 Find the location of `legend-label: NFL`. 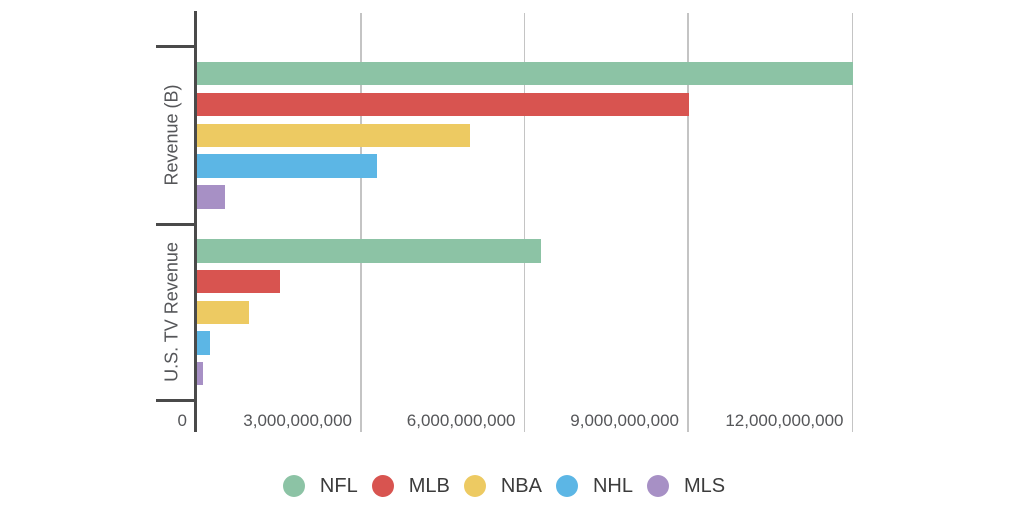

legend-label: NFL is located at coordinates (338, 485).